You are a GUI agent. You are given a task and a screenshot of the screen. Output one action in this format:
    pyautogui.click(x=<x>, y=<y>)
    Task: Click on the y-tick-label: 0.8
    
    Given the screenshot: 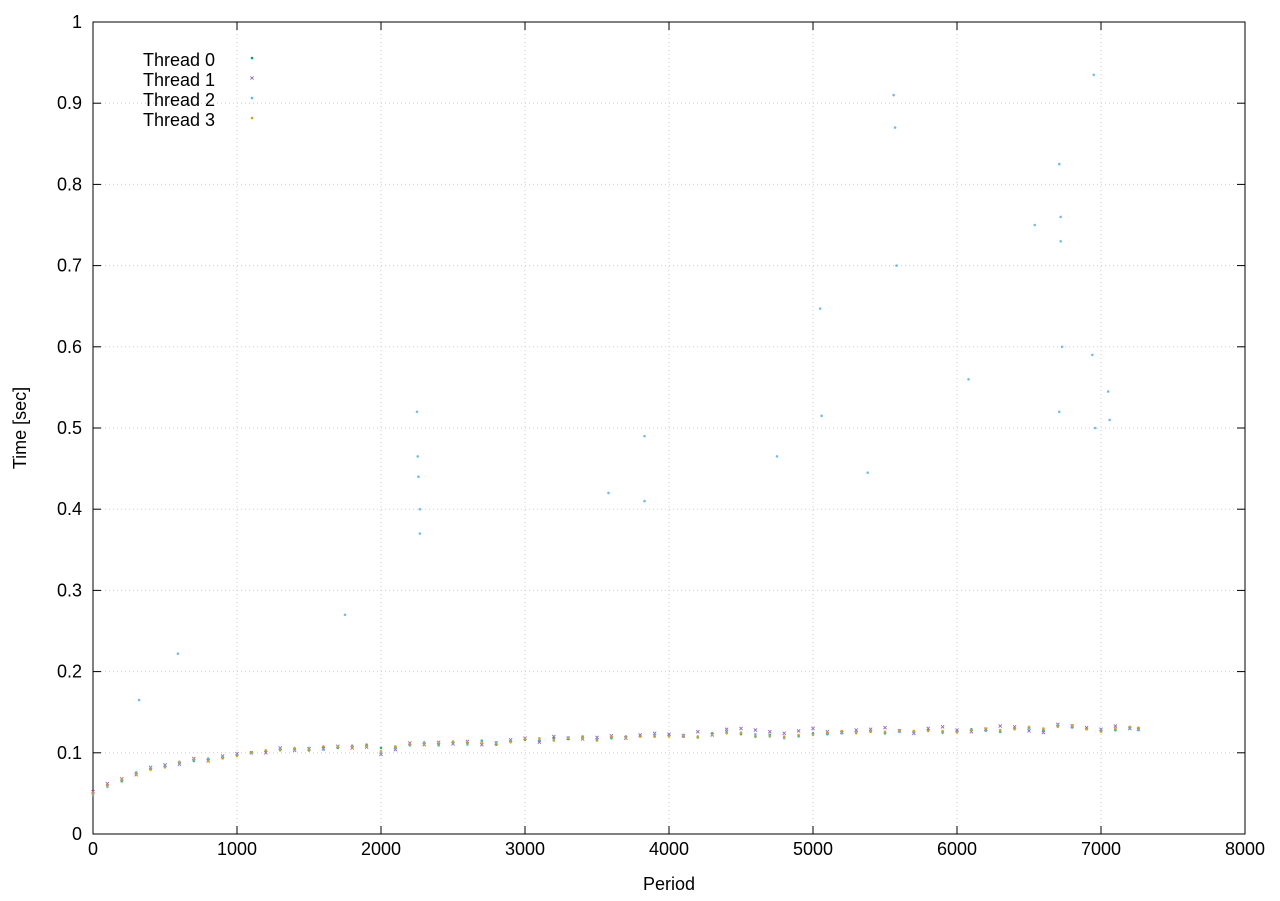 What is the action you would take?
    pyautogui.click(x=69, y=184)
    